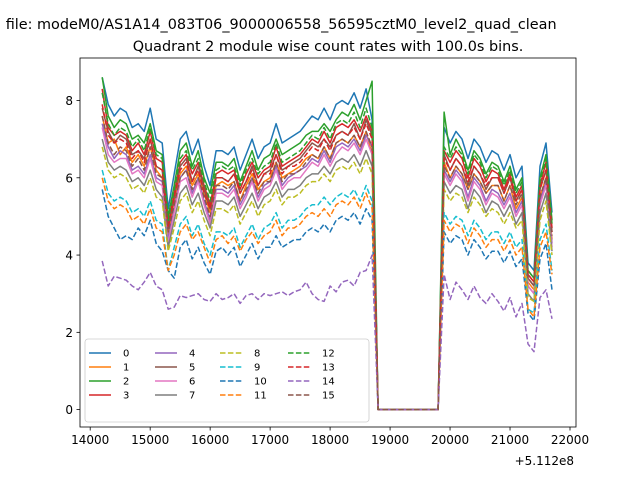 The width and height of the screenshot is (640, 480). Describe the element at coordinates (126, 354) in the screenshot. I see `legend-label-0: 0` at that location.